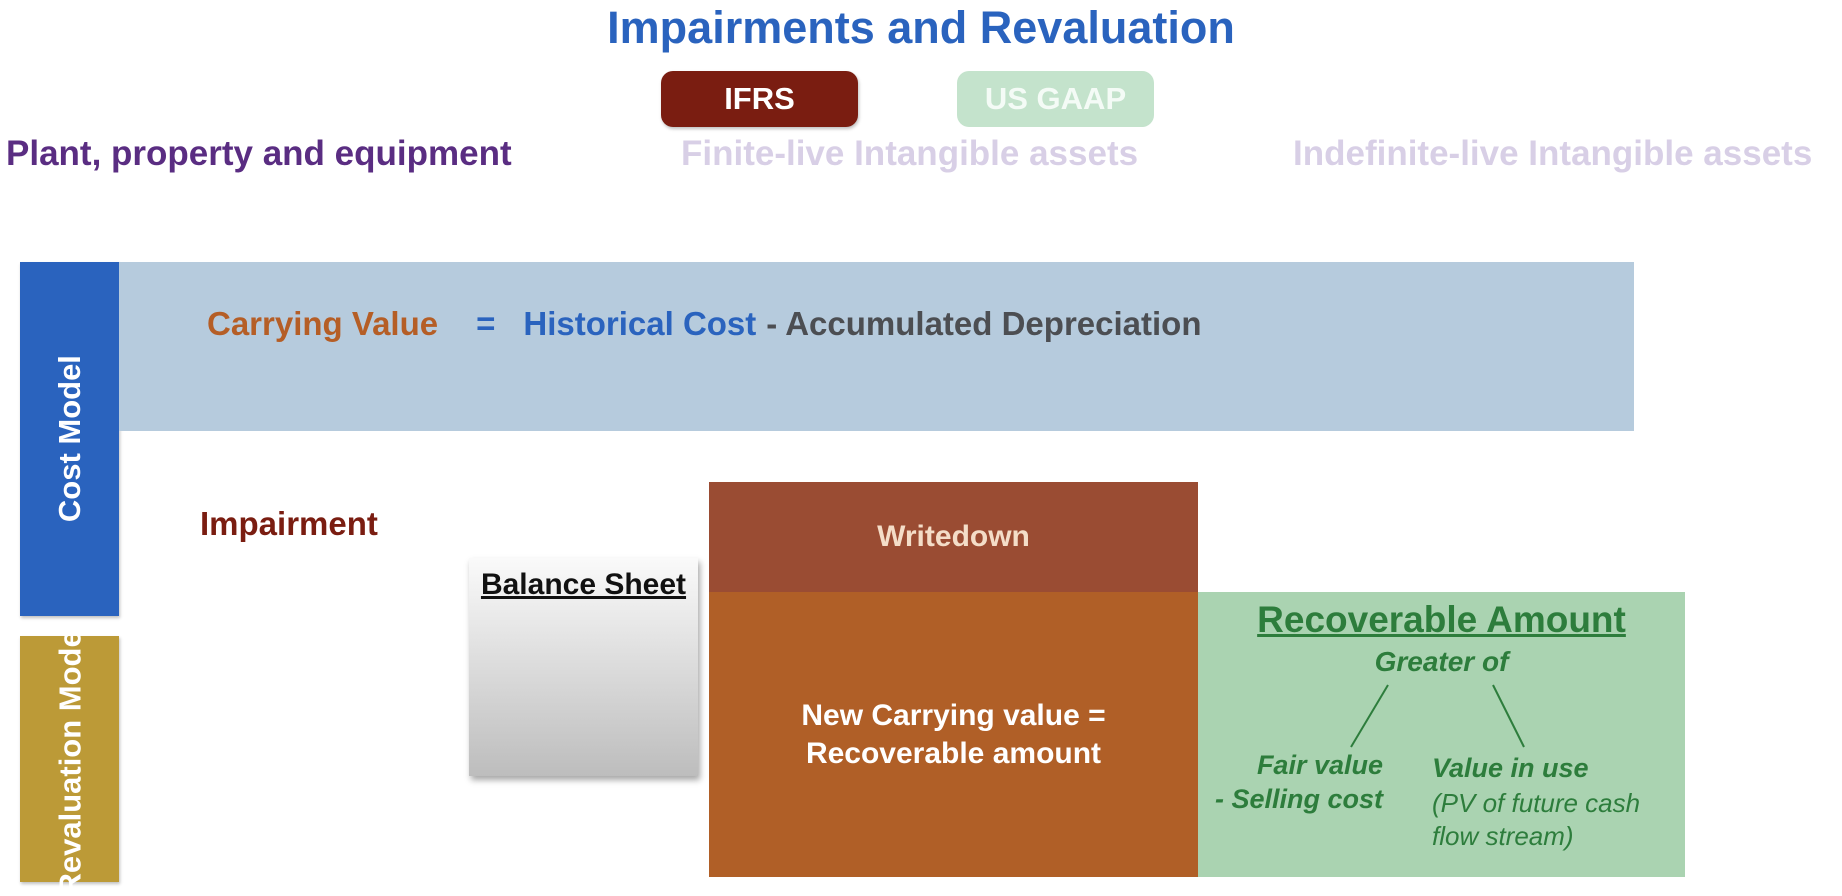  I want to click on us-gaap-toggle-button: US GAAP, so click(1055, 99).